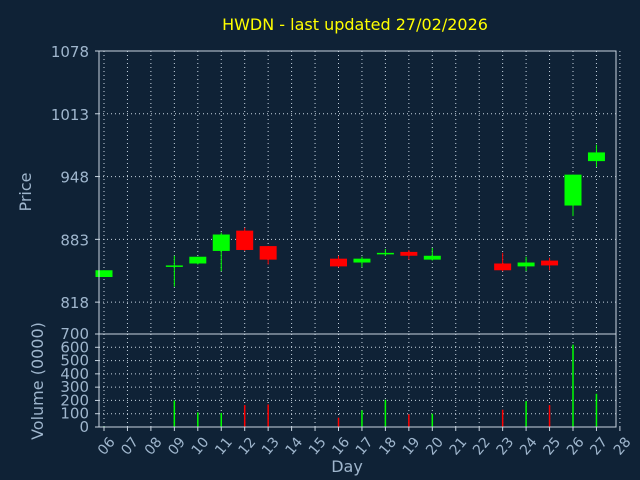  I want to click on day-axis-label: Day, so click(347, 466).